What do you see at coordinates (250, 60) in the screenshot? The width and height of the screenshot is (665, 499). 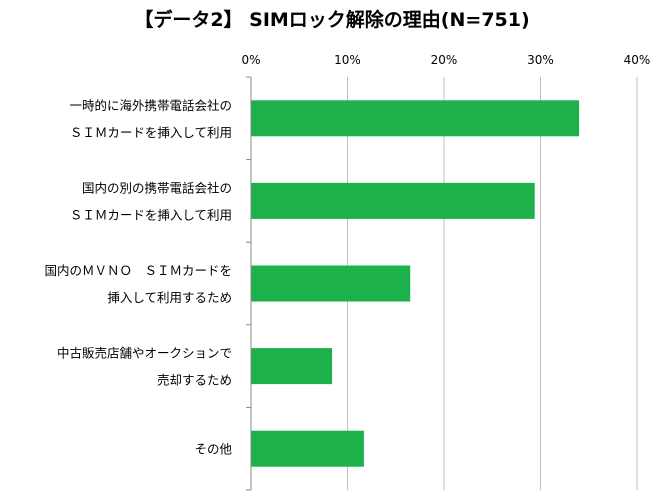 I see `x-tick-label: 0%` at bounding box center [250, 60].